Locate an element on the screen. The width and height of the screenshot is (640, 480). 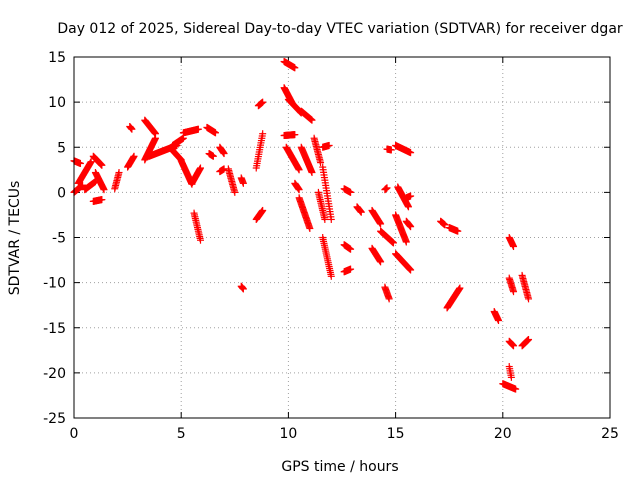
y-tick-label: -20 is located at coordinates (54, 374).